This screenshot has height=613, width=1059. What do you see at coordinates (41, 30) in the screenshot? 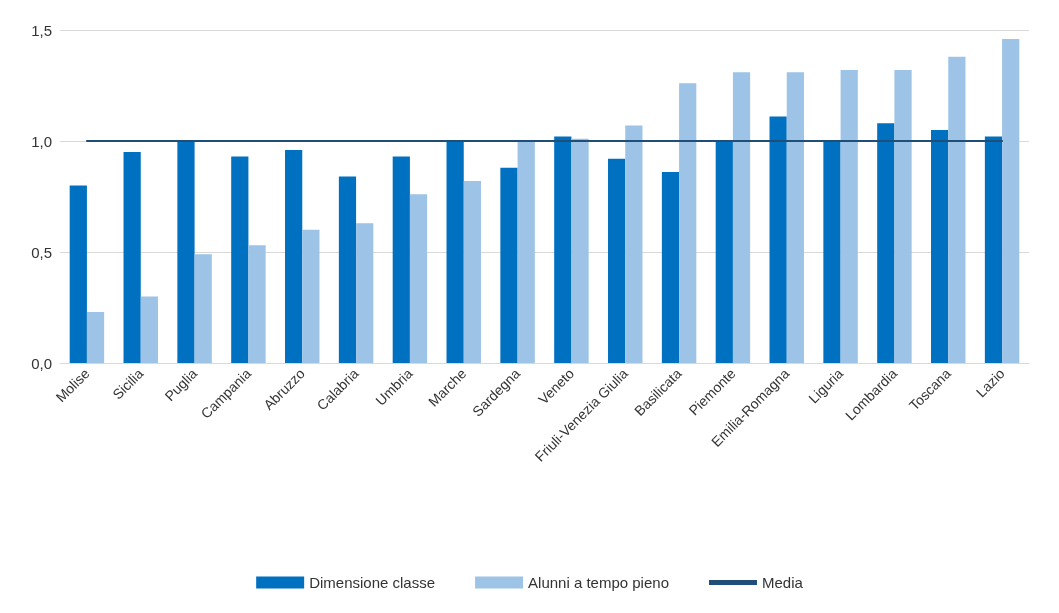
I see `y-tick-label: 1,5` at bounding box center [41, 30].